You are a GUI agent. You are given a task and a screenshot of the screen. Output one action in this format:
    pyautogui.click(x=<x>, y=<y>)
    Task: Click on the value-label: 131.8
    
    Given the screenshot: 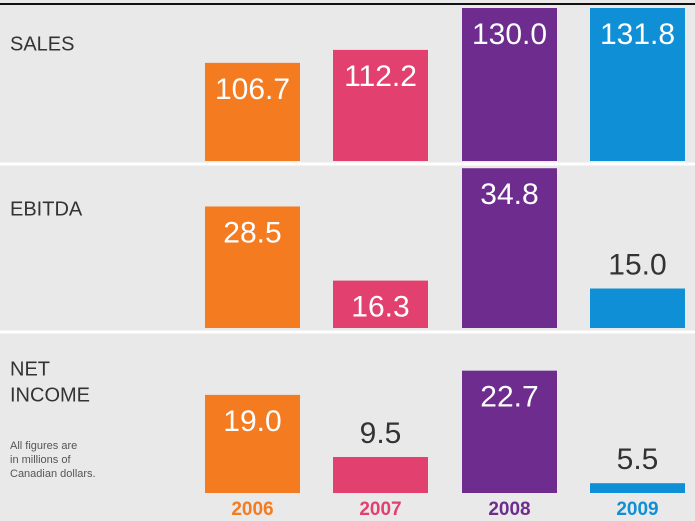 What is the action you would take?
    pyautogui.click(x=637, y=34)
    